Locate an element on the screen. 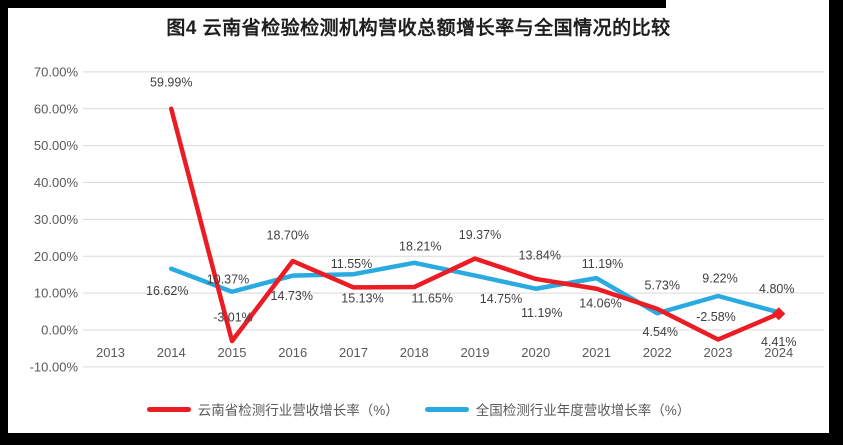  data-label: 14.75% is located at coordinates (501, 299).